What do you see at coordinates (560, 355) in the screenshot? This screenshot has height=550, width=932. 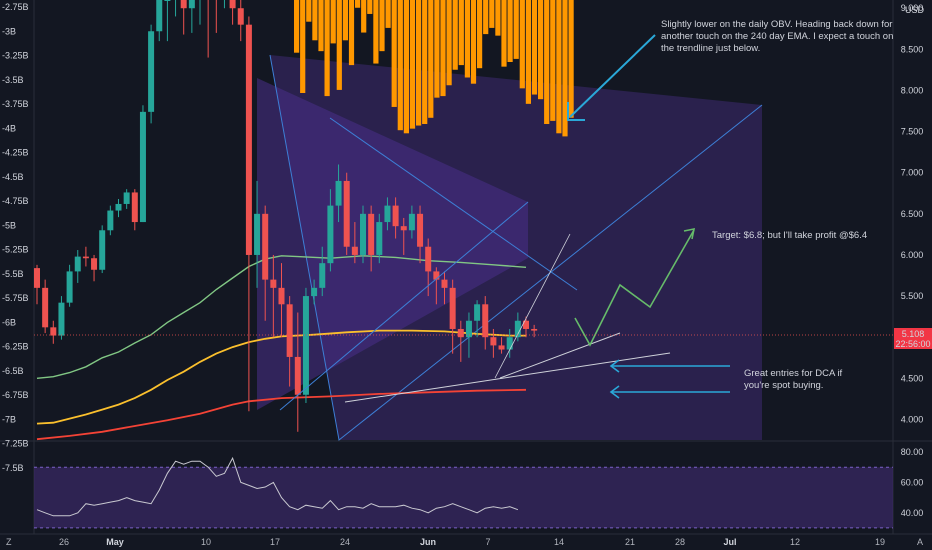 I see `support-trendline-short` at bounding box center [560, 355].